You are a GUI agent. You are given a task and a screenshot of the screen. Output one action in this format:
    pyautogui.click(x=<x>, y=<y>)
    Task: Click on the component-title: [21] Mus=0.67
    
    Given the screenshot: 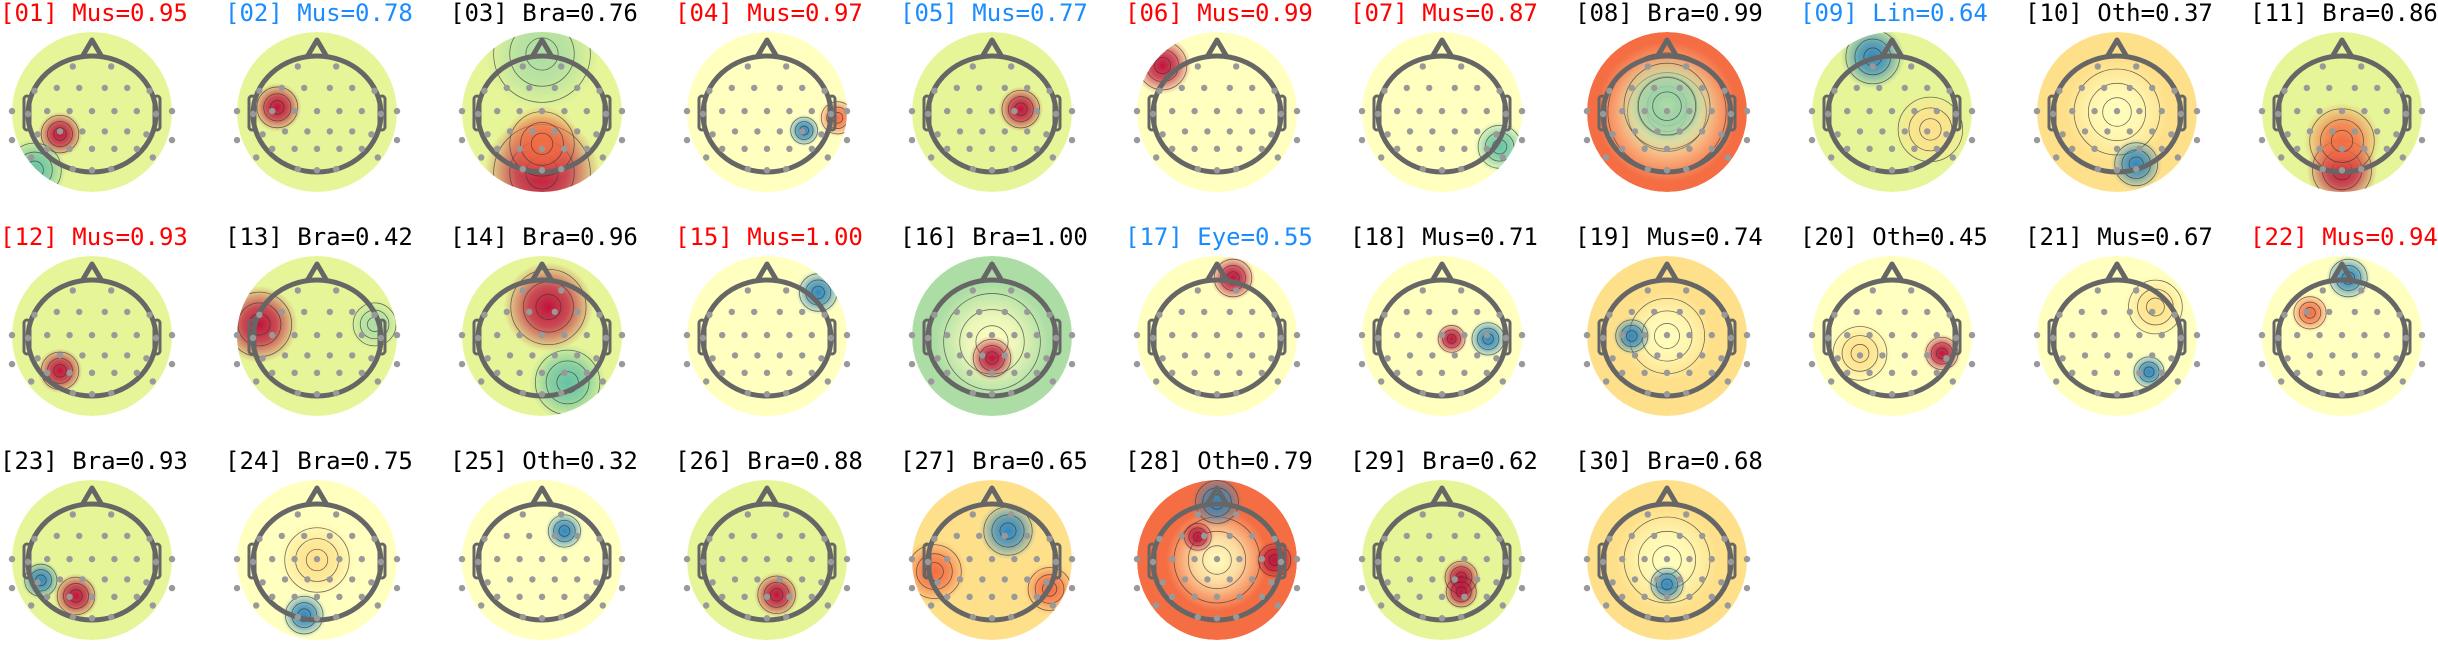 What is the action you would take?
    pyautogui.click(x=2119, y=237)
    